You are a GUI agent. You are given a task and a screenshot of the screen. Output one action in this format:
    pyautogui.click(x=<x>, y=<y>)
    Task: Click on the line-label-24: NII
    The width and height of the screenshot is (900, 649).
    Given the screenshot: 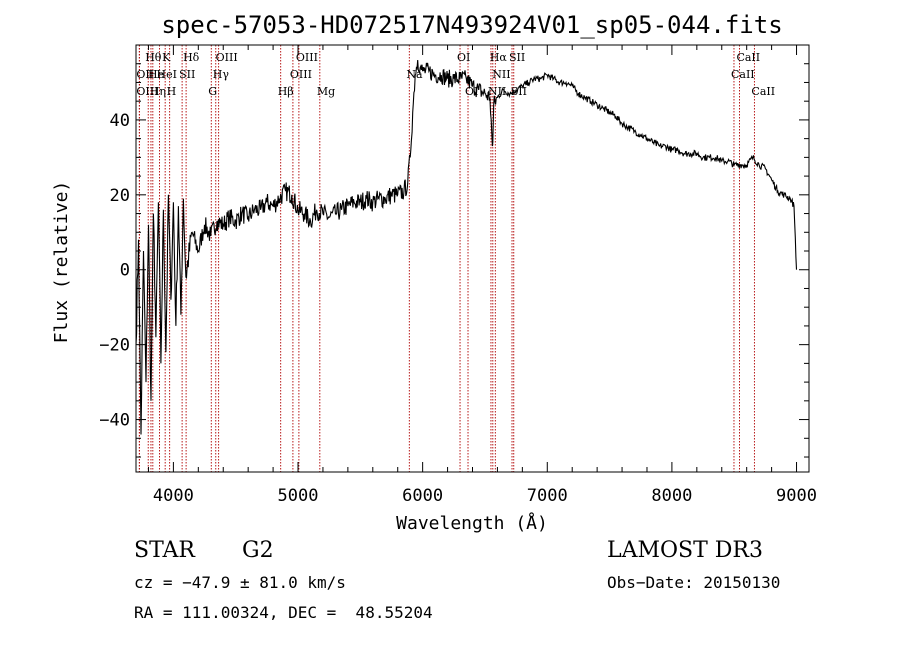 What is the action you would take?
    pyautogui.click(x=497, y=91)
    